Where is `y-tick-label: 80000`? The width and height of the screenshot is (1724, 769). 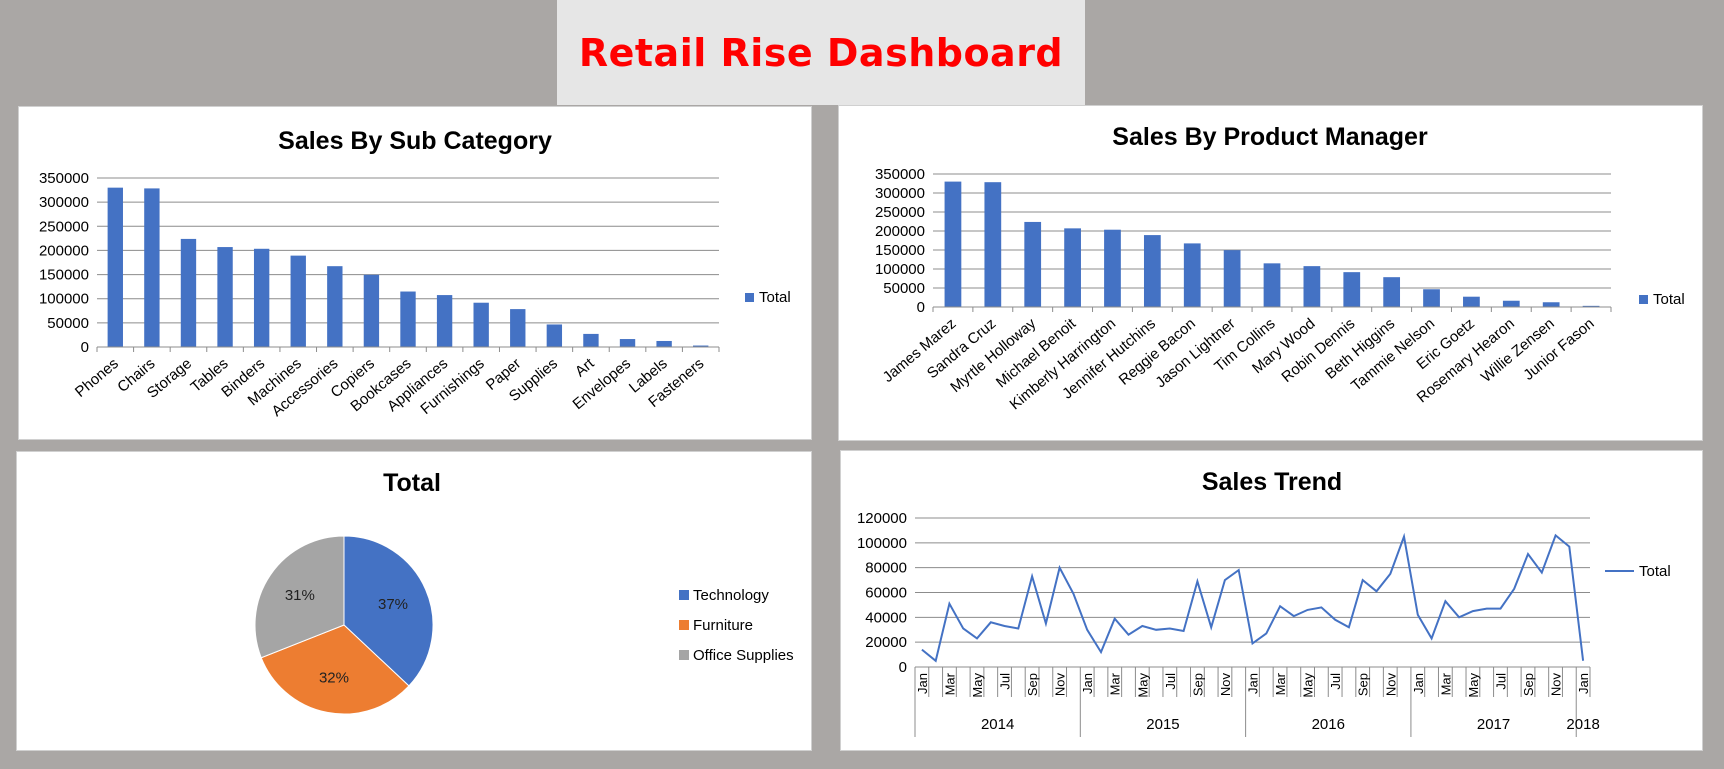 y-tick-label: 80000 is located at coordinates (886, 568).